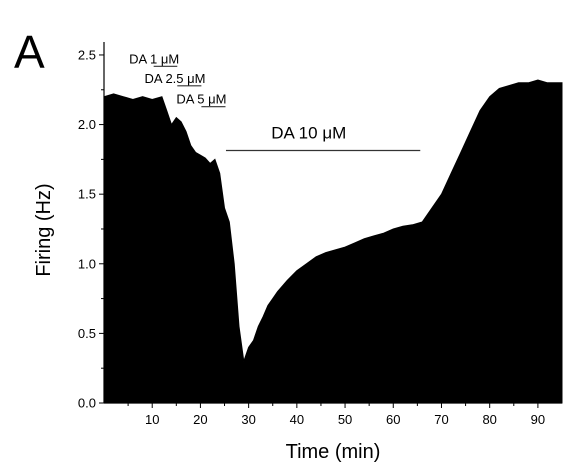 The image size is (564, 467). Describe the element at coordinates (87, 54) in the screenshot. I see `y-tick-label: 2.5` at that location.